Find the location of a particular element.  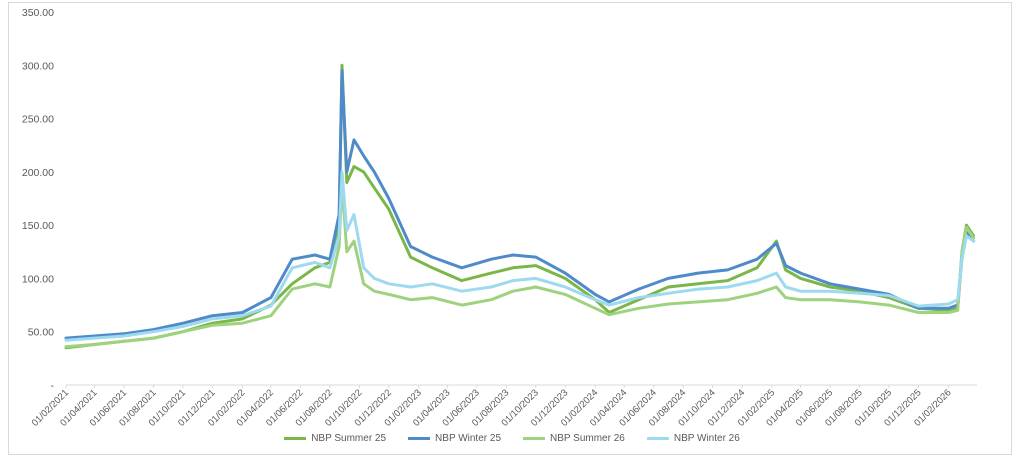

legend-item: NBP Summer 25 is located at coordinates (335, 438).